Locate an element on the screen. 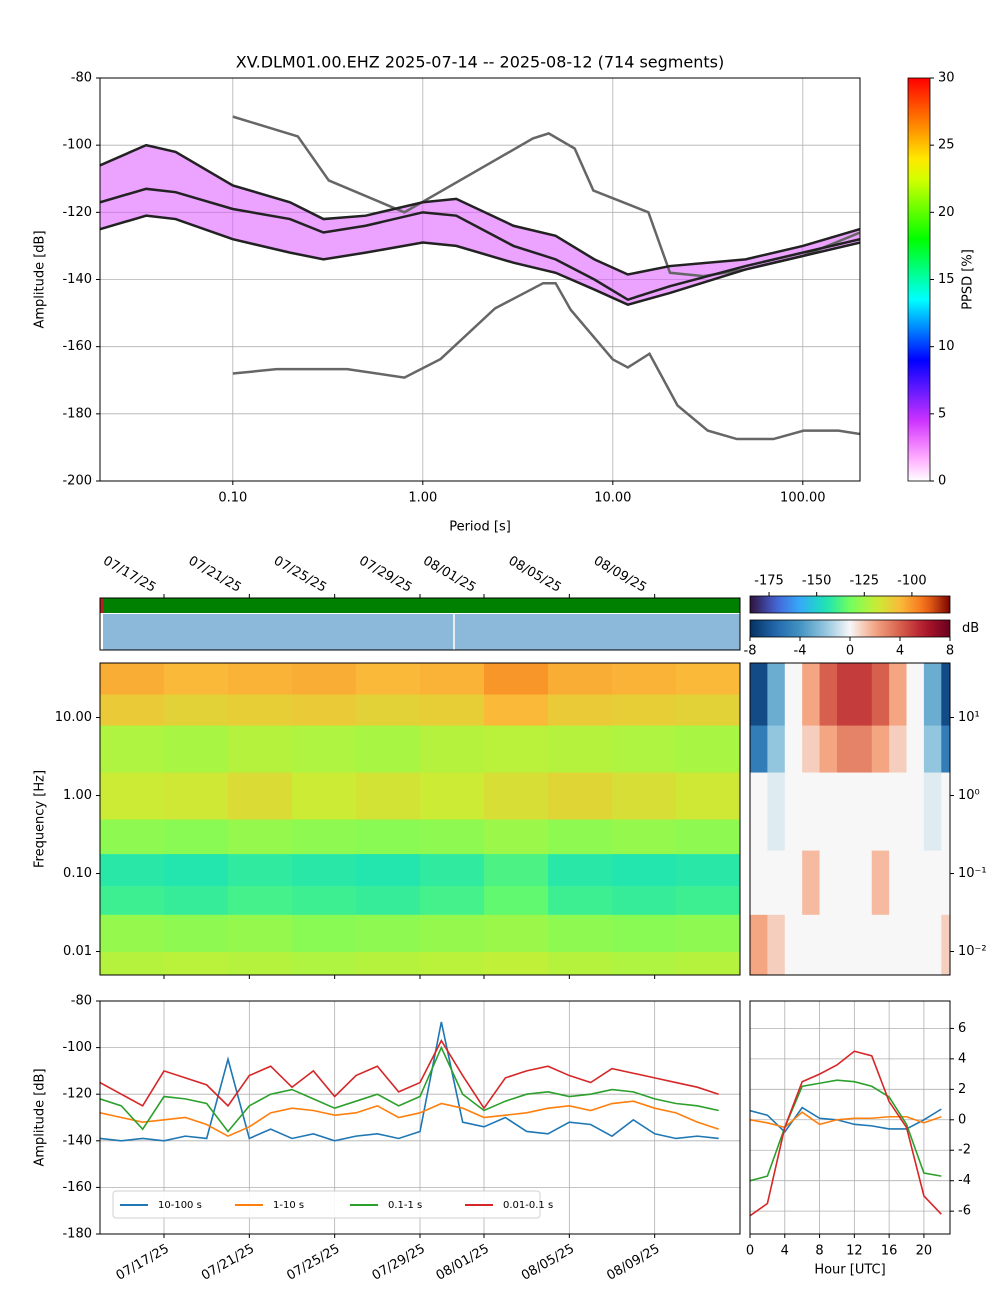  y-tick-label: 1.00 is located at coordinates (77, 795).